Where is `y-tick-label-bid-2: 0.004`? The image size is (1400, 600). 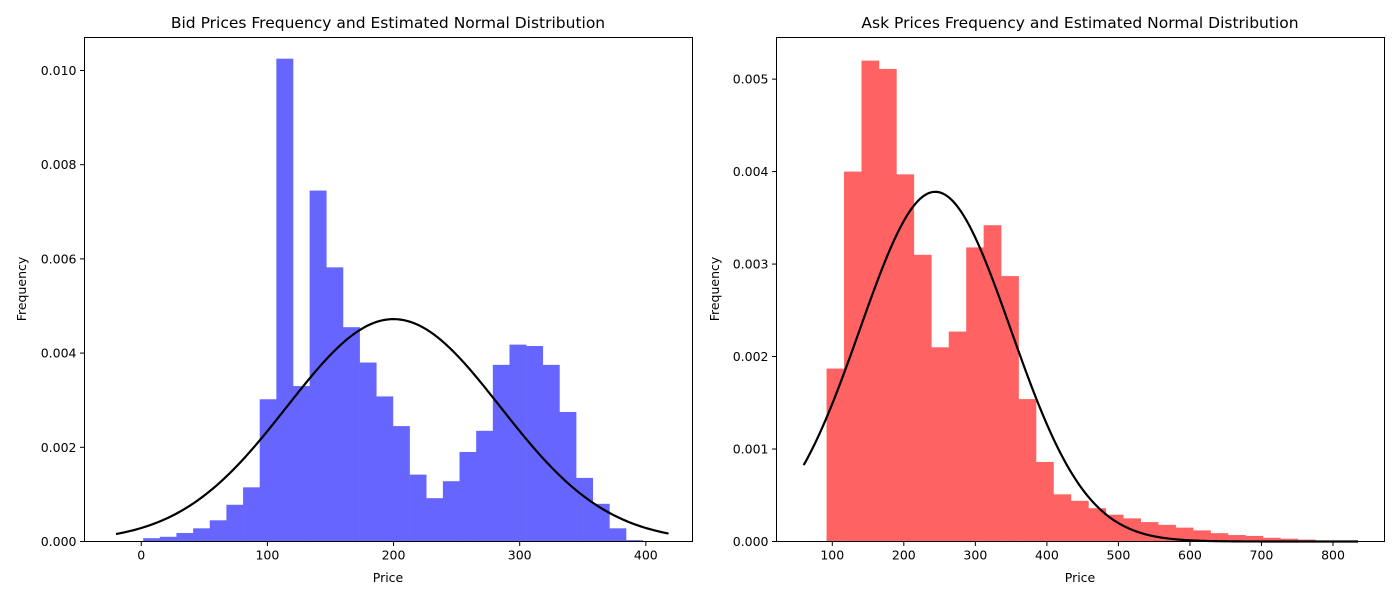
y-tick-label-bid-2: 0.004 is located at coordinates (59, 353).